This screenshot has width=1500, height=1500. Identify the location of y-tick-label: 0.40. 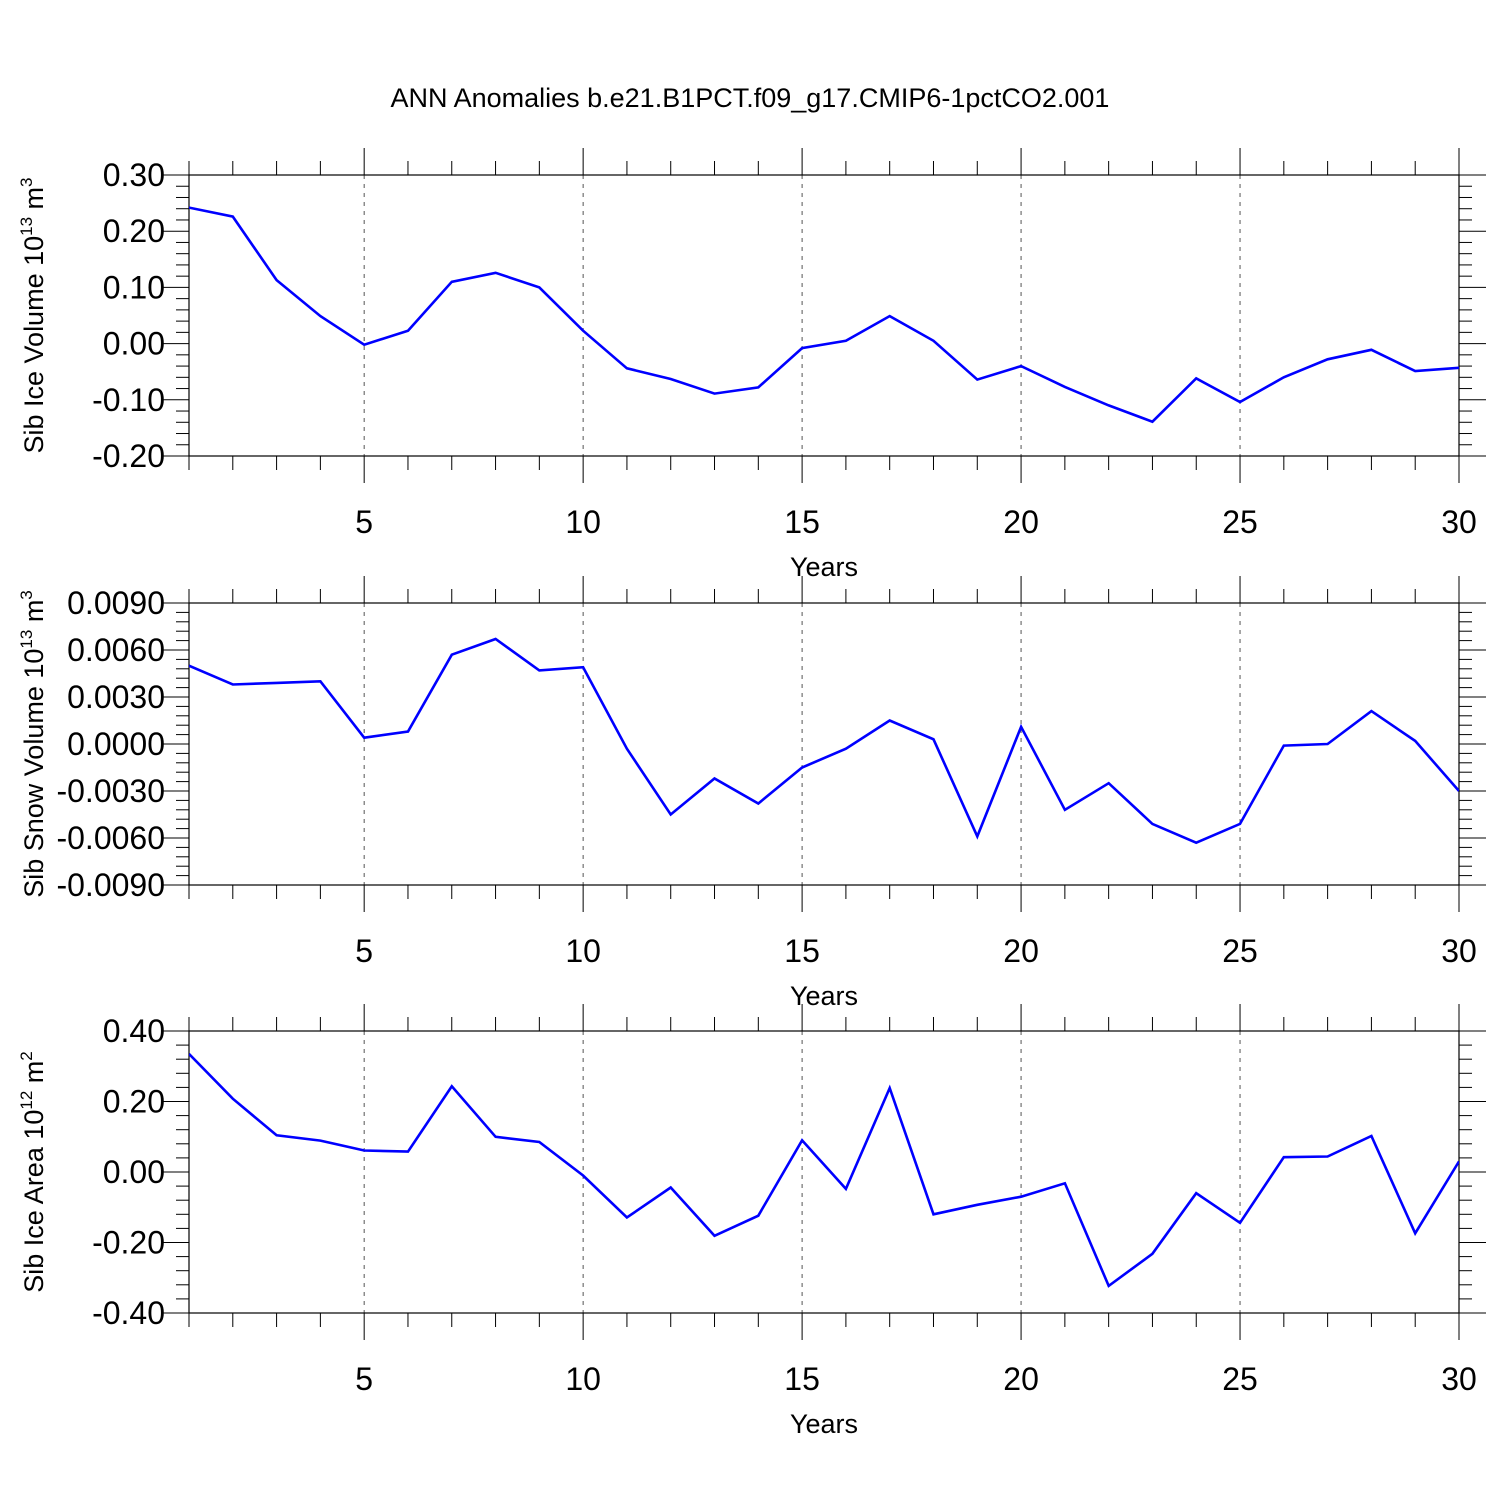
(134, 1031).